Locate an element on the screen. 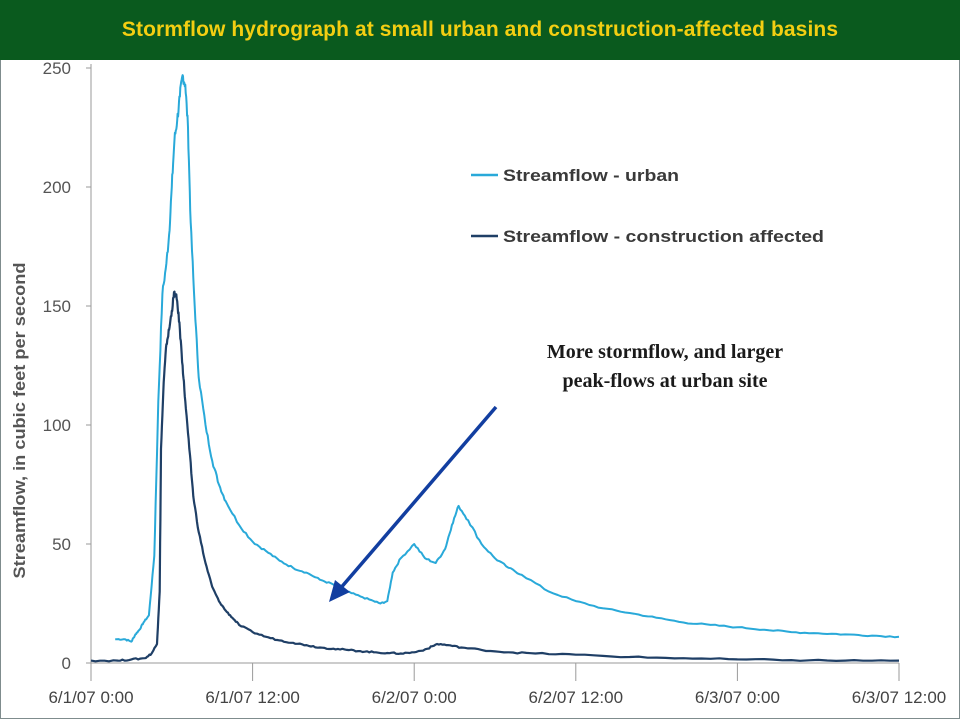 The height and width of the screenshot is (720, 960). x-tick-label: 6/2/07 12:00 is located at coordinates (576, 697).